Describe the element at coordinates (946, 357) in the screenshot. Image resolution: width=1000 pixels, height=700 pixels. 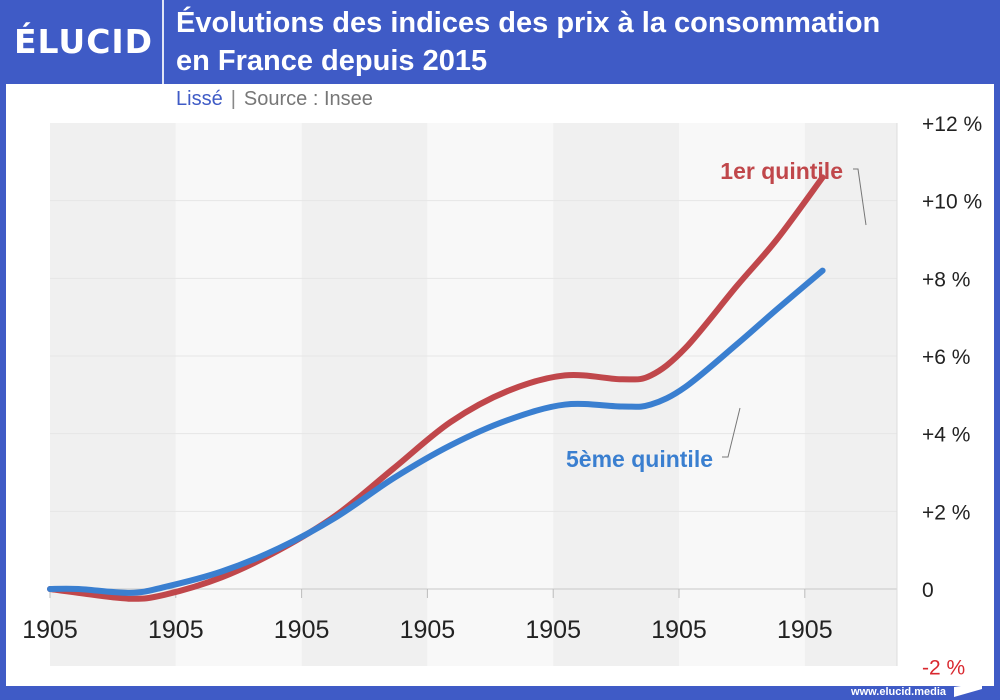
I see `y-tick-label: +6 %` at that location.